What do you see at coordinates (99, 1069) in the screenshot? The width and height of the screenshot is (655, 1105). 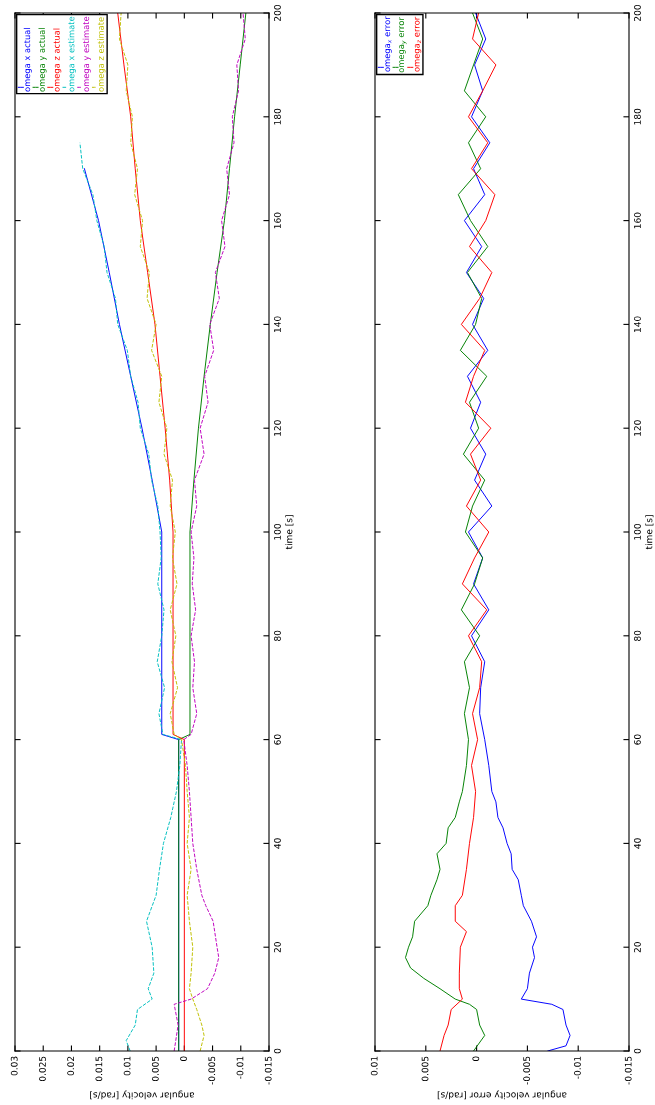 I see `x-tick-label: 0.015` at bounding box center [99, 1069].